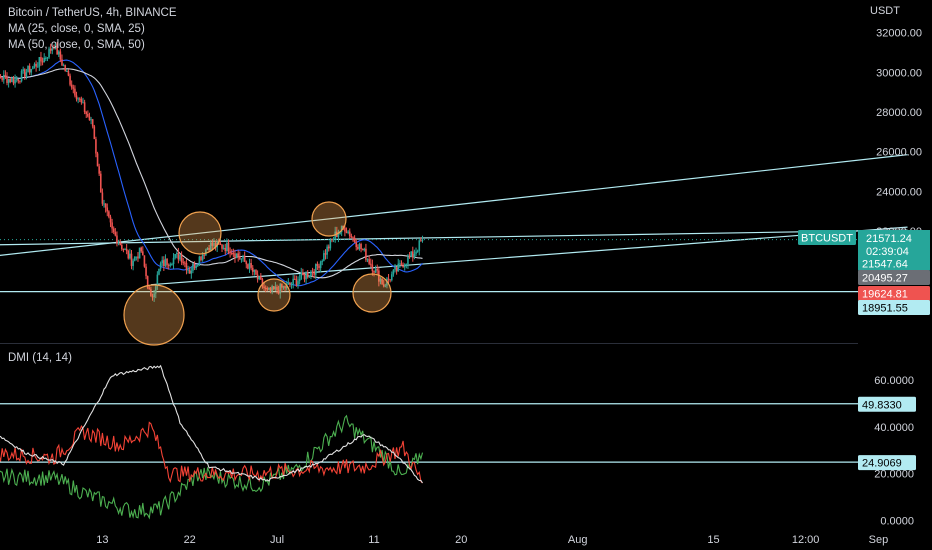 This screenshot has width=932, height=550. I want to click on ma25-value-badge: 21547.64, so click(885, 265).